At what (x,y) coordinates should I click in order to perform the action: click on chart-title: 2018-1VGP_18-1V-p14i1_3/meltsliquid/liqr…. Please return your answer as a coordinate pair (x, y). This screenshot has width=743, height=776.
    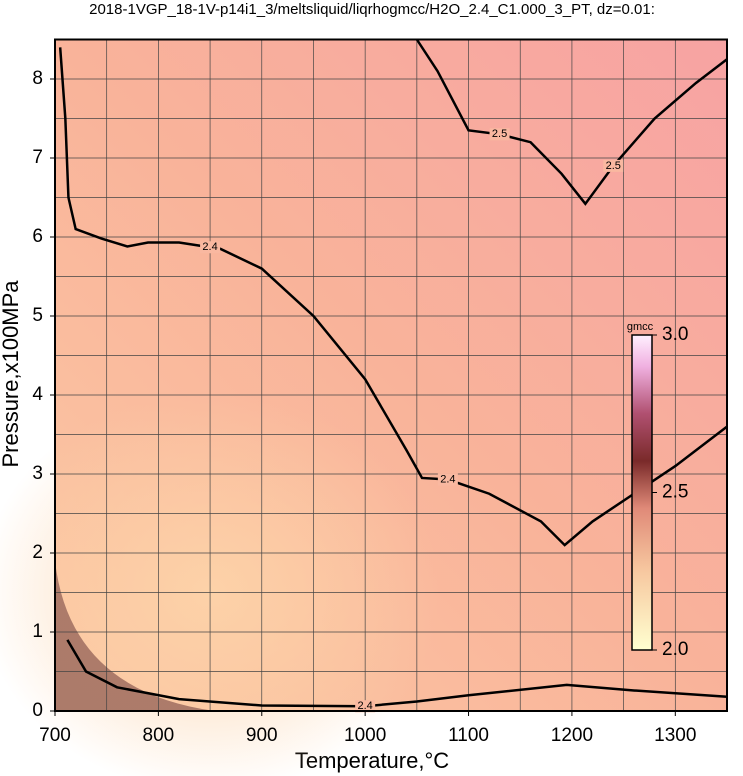
    Looking at the image, I should click on (372, 9).